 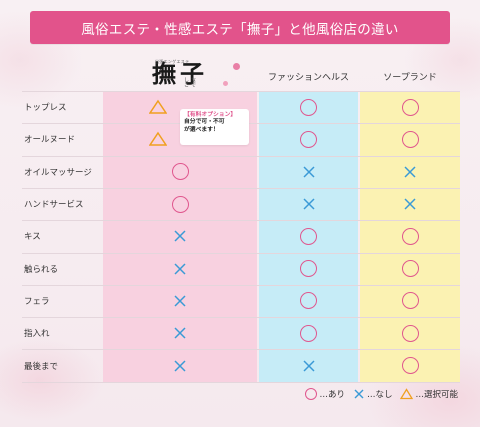 I want to click on paid-option-callout: 【有料オプション】 自分で可・不可 が選べます！, so click(x=214, y=127).